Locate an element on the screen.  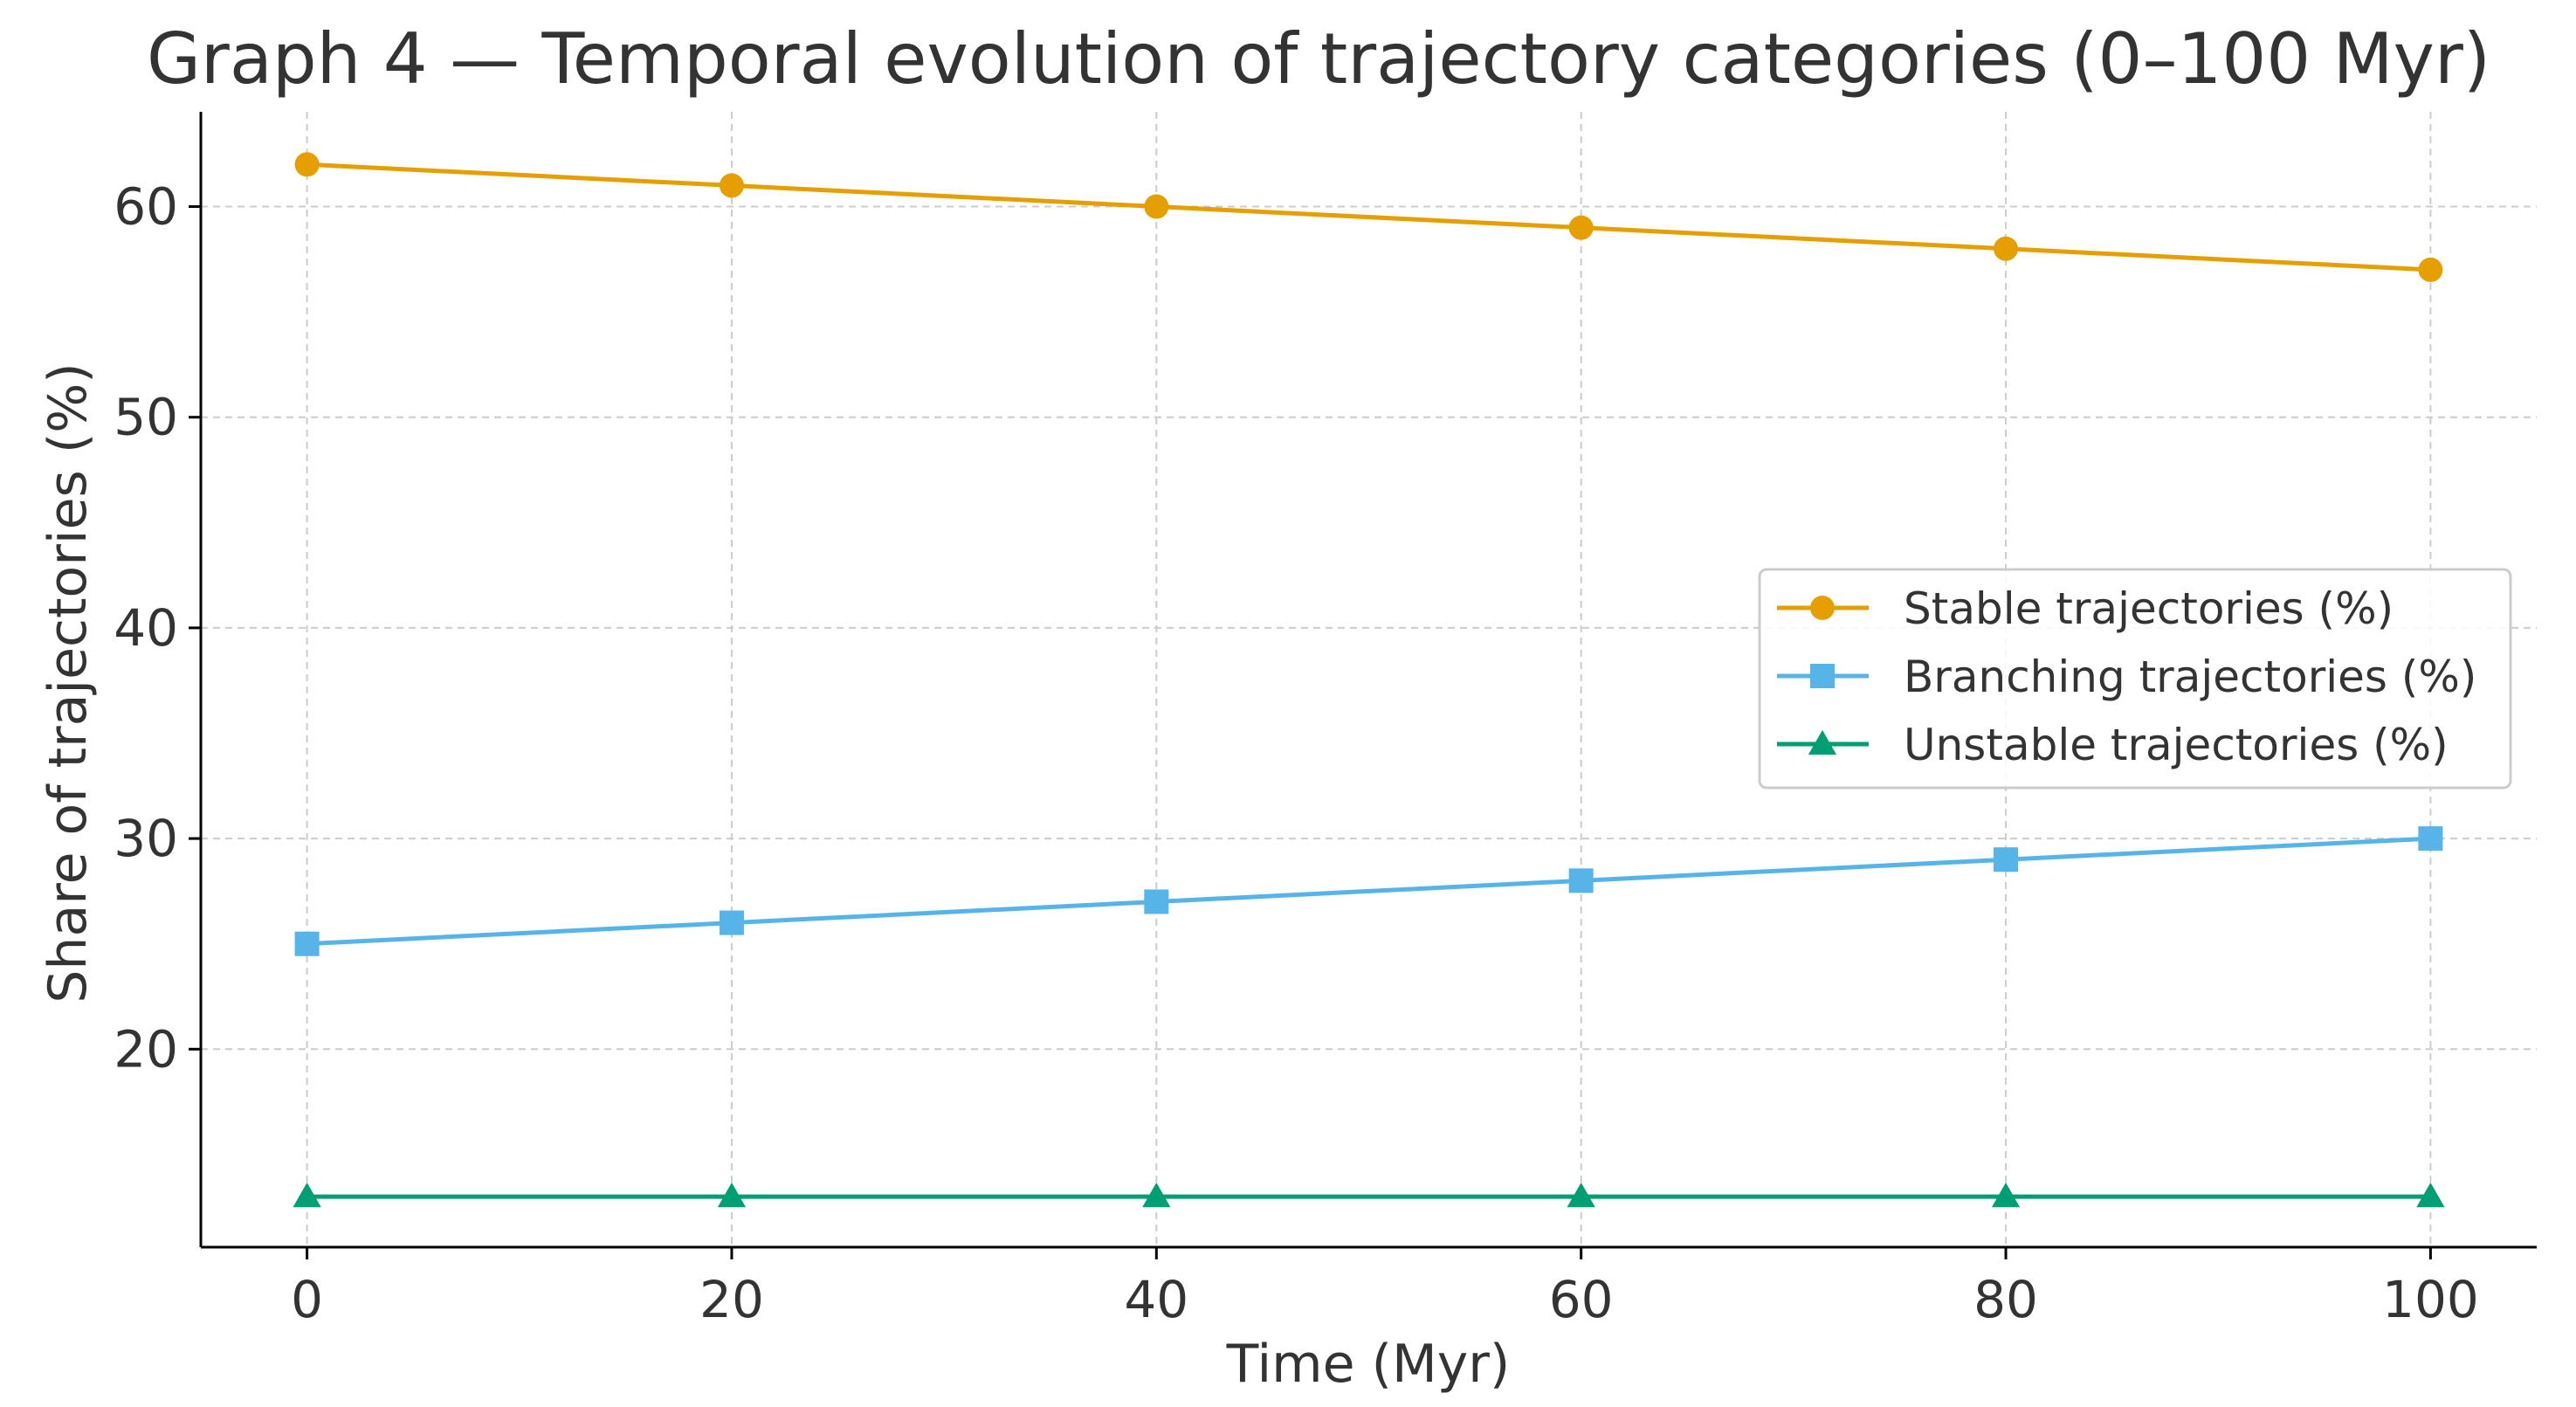
legend-label: Branching trajectories (%) is located at coordinates (2190, 677).